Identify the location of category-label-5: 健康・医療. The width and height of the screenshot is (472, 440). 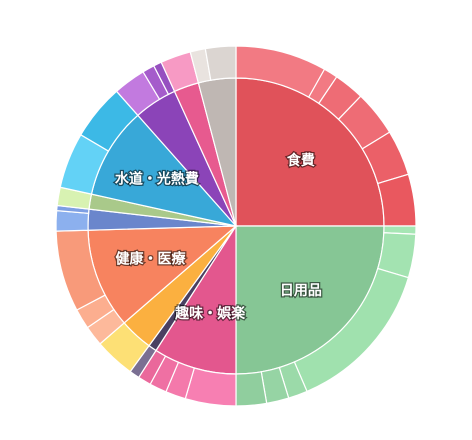
(150, 258).